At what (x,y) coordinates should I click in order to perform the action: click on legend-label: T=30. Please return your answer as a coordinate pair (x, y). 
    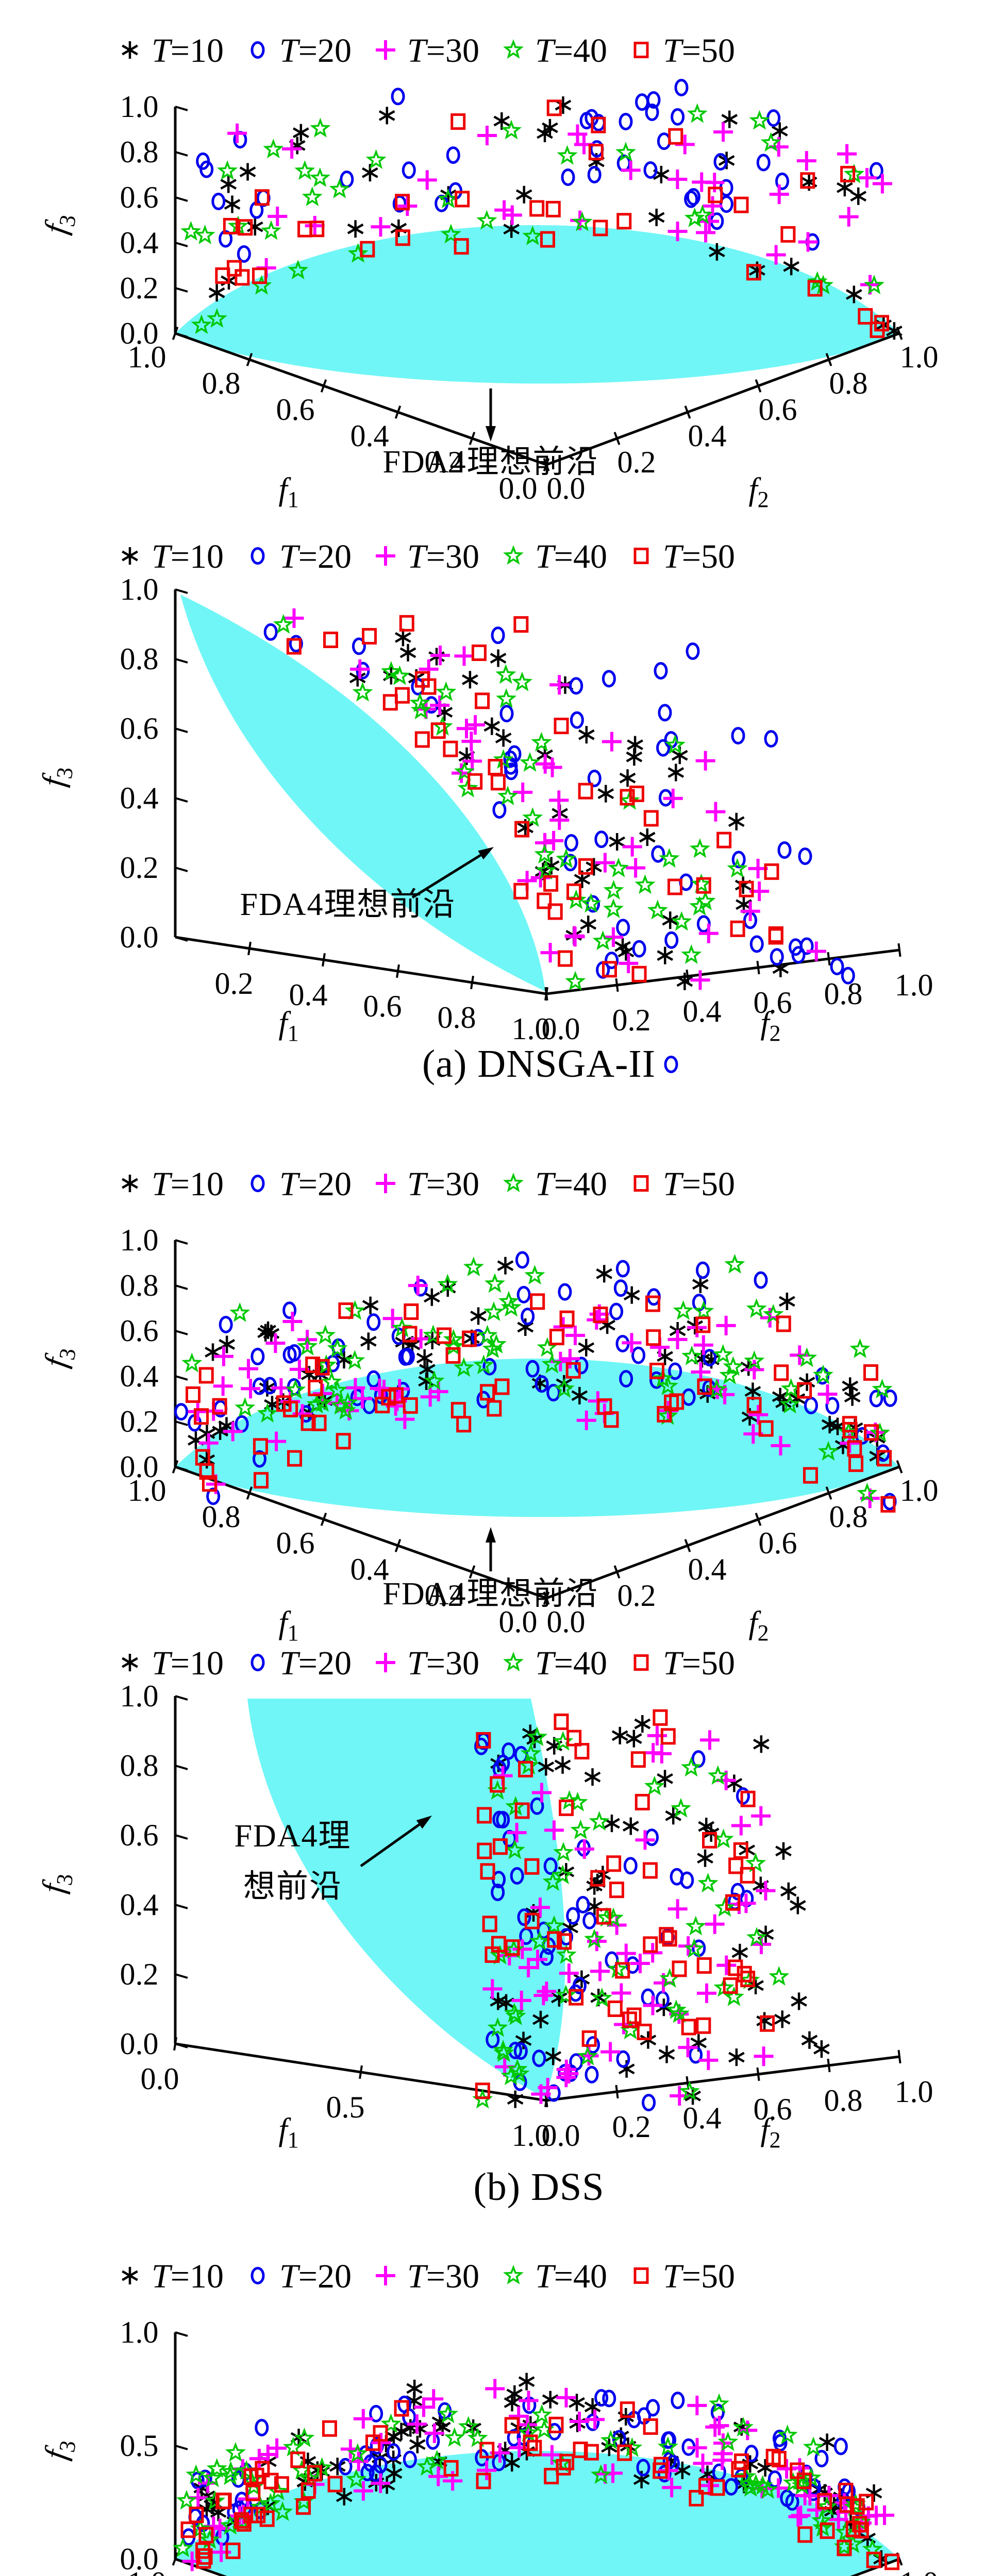
    Looking at the image, I should click on (443, 1184).